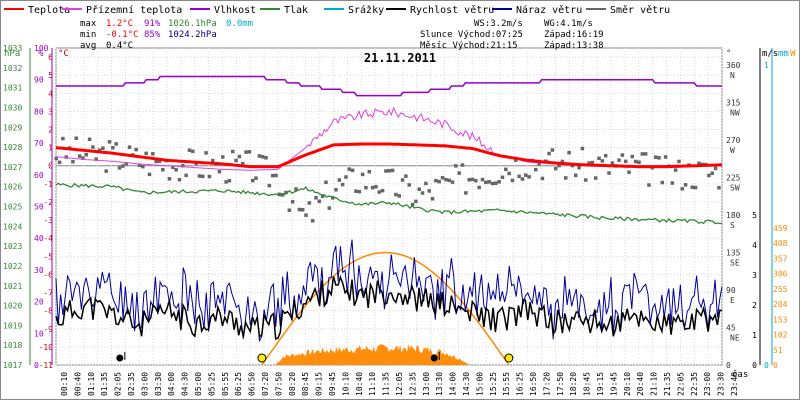  I want to click on stats-max-press: 1026.1hPa, so click(192, 24).